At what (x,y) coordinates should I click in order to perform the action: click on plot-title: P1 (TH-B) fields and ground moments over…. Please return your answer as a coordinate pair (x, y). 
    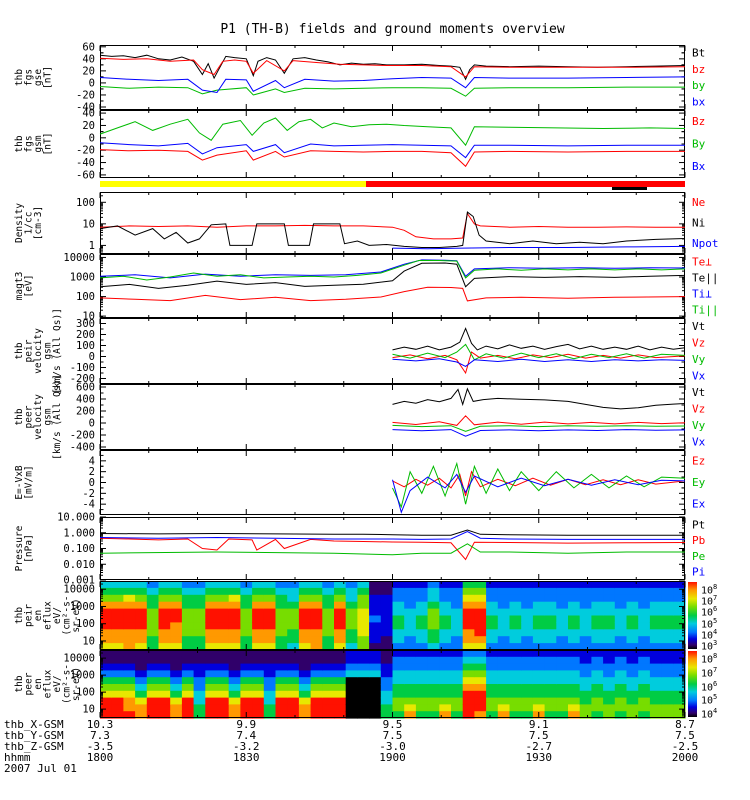
    Looking at the image, I should click on (392, 29).